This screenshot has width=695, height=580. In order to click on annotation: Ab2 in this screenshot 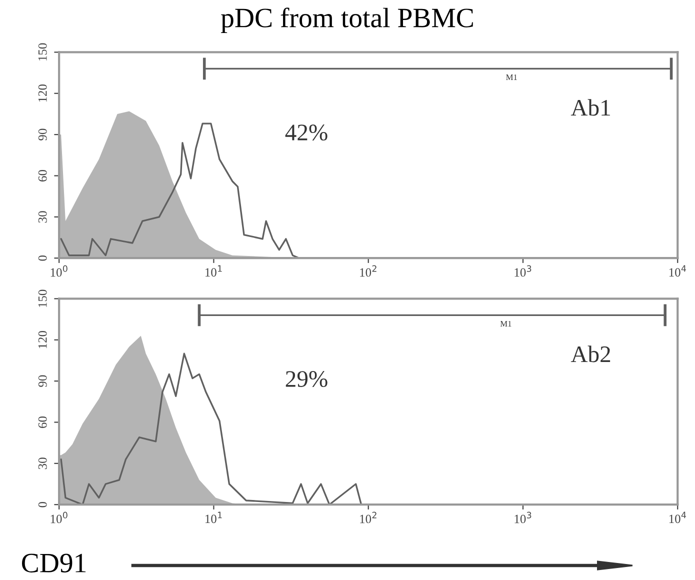, I will do `click(590, 354)`.